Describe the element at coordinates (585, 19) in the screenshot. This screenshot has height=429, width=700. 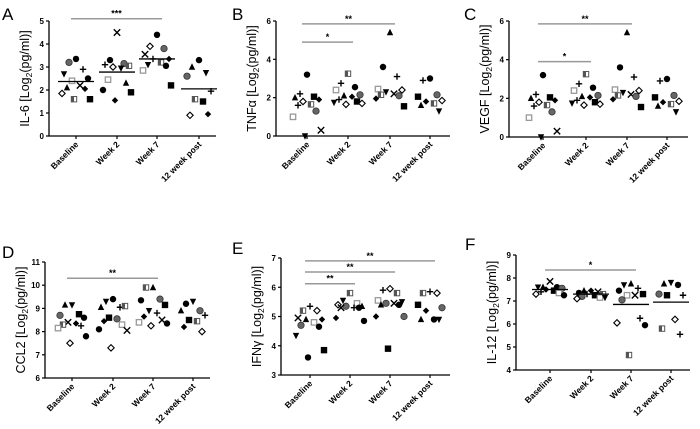
I see `significance-label: **` at that location.